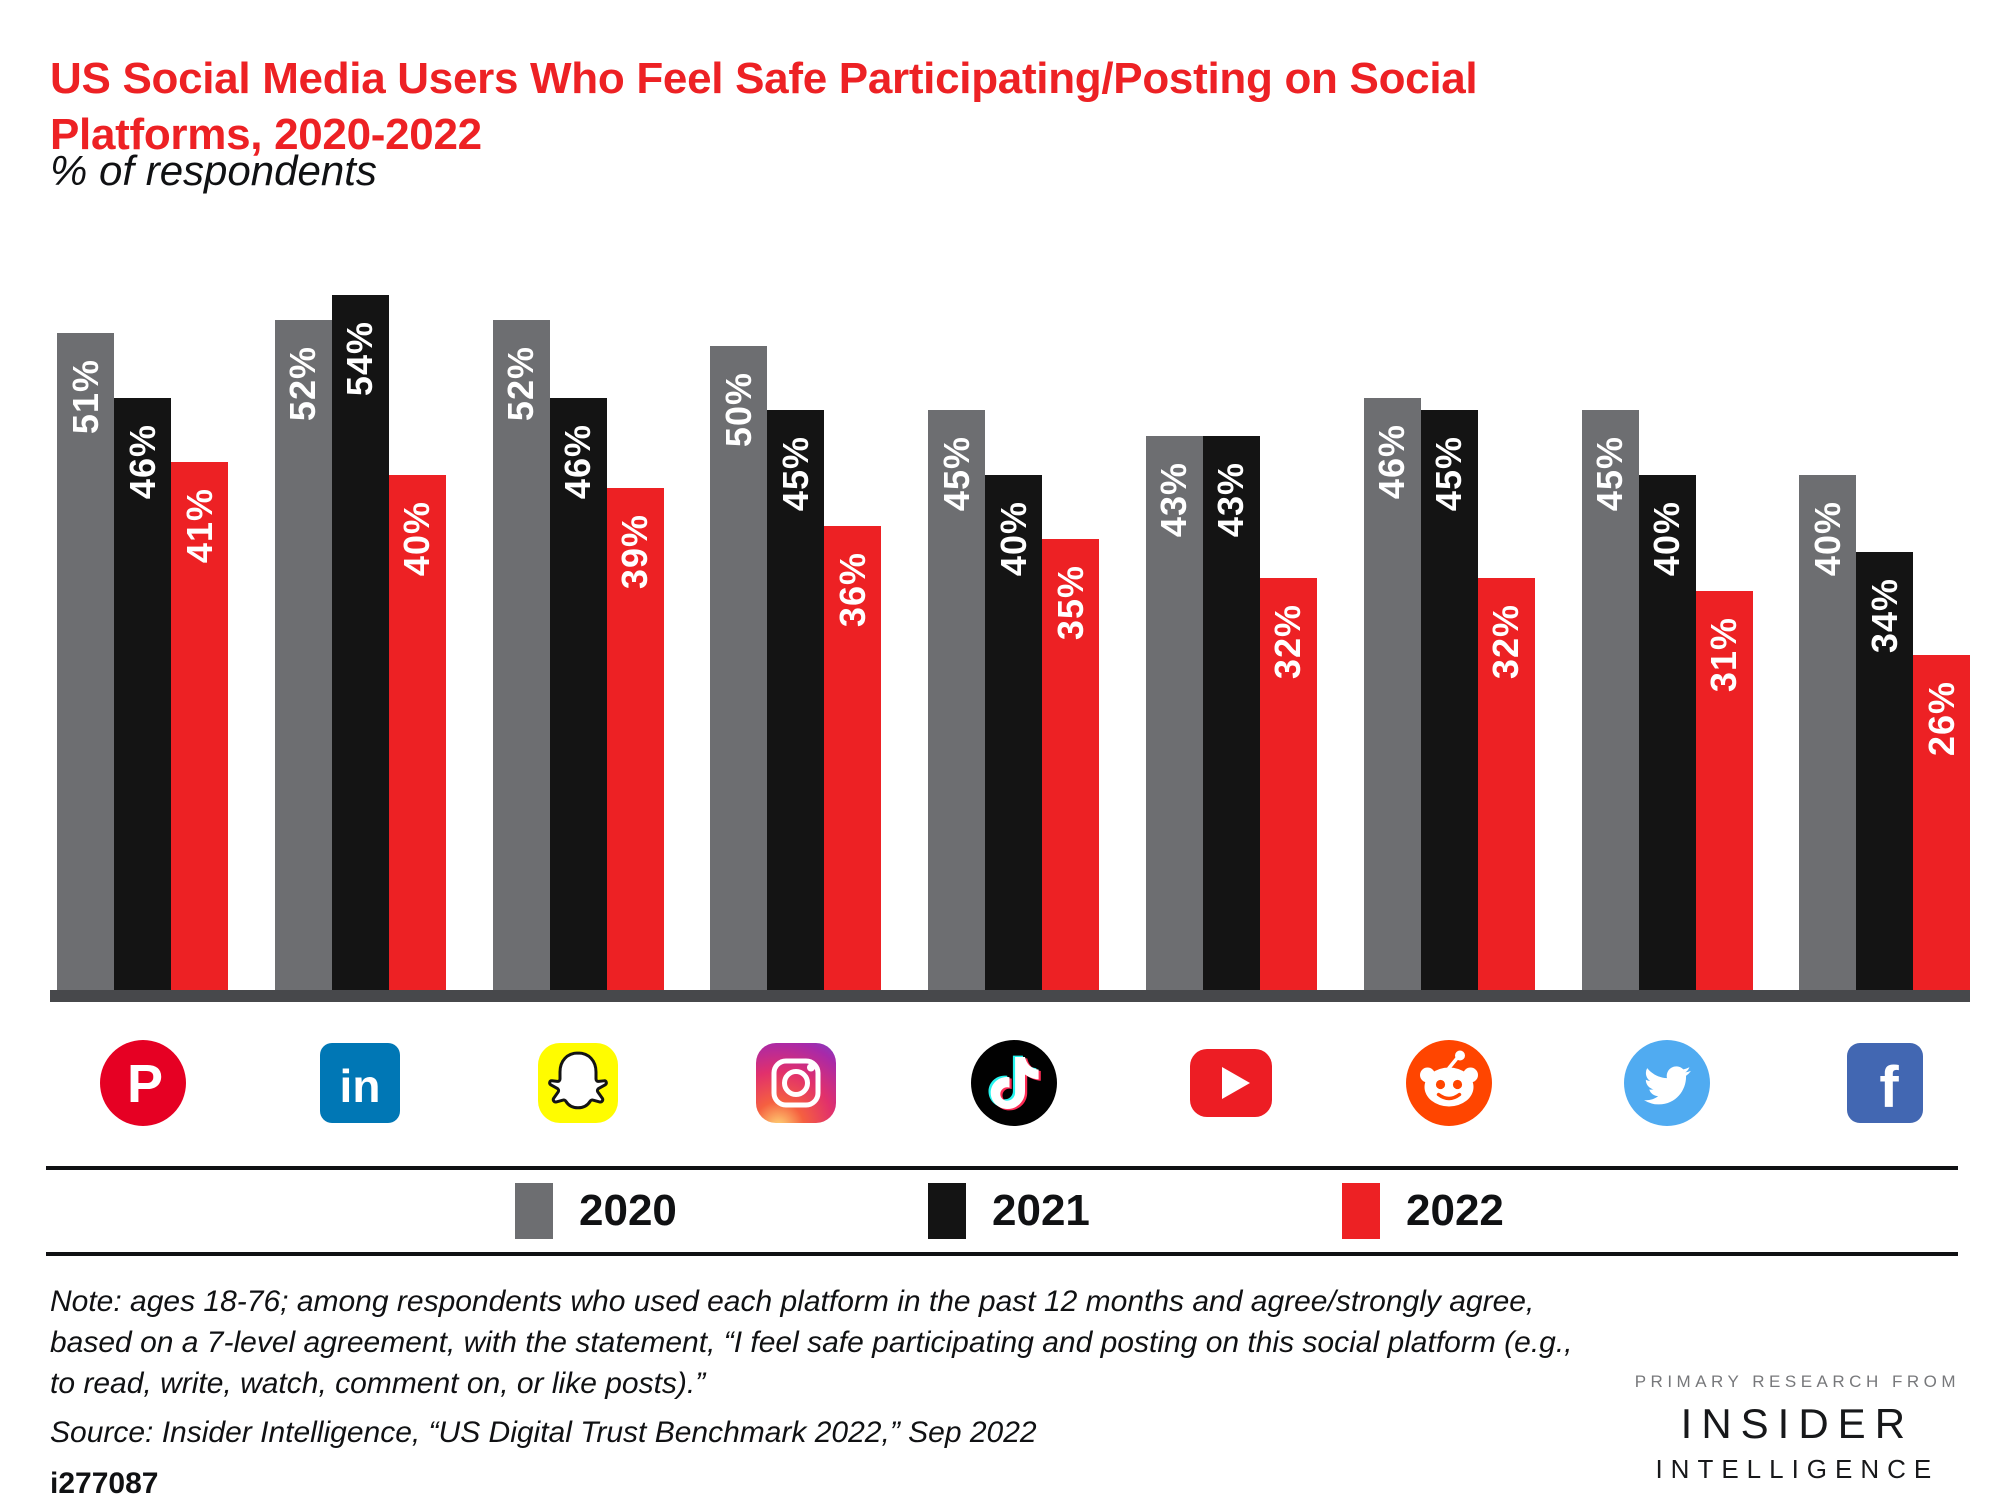  Describe the element at coordinates (199, 526) in the screenshot. I see `bar-value-label: 41%` at that location.